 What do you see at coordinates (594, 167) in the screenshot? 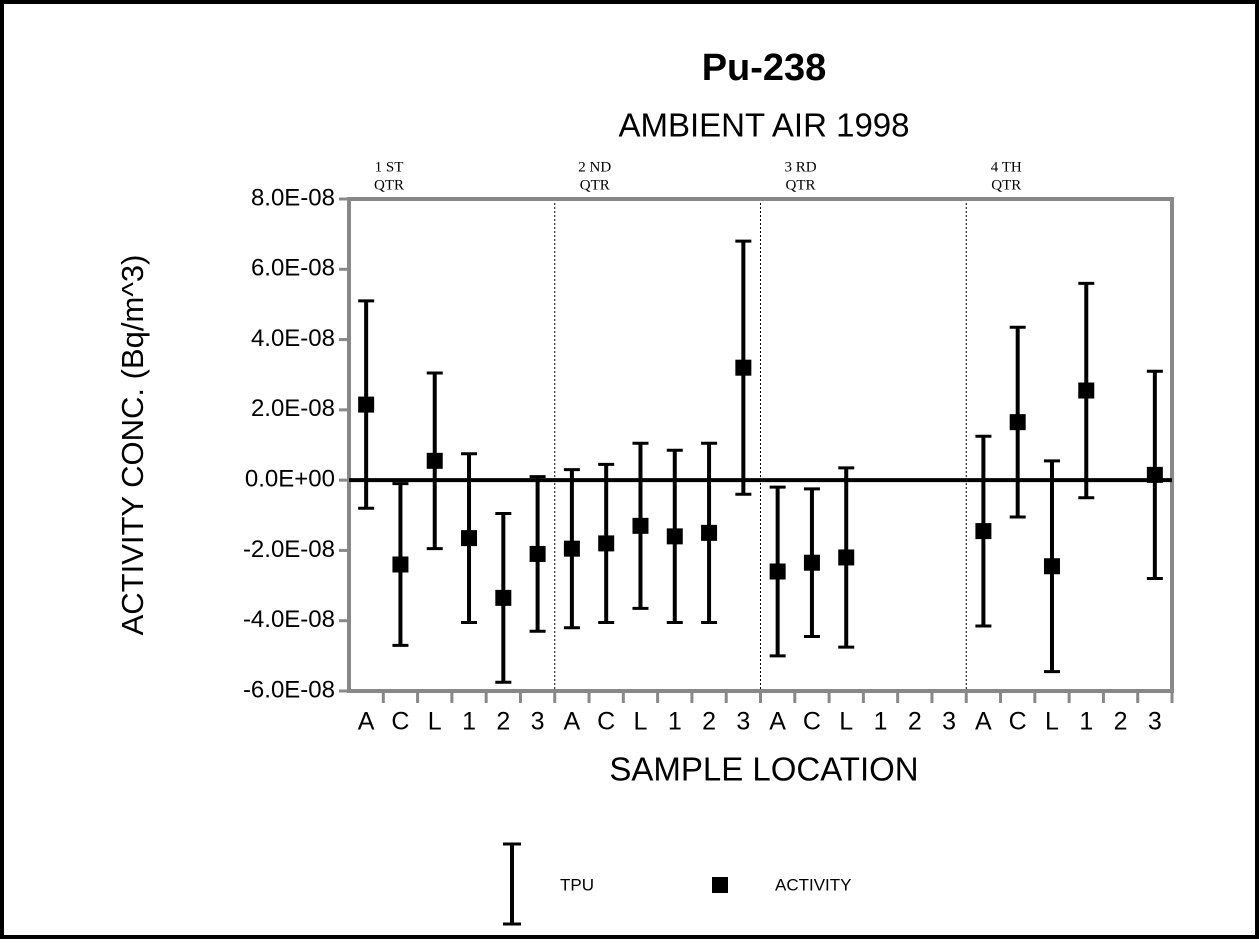
I see `group-label: 2 ND` at bounding box center [594, 167].